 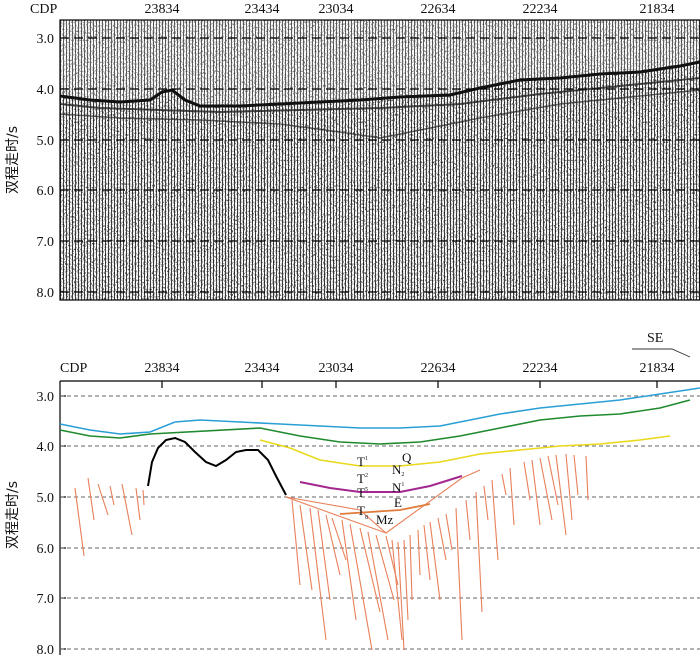 What do you see at coordinates (438, 9) in the screenshot?
I see `top-cdp-tick-label: 22634` at bounding box center [438, 9].